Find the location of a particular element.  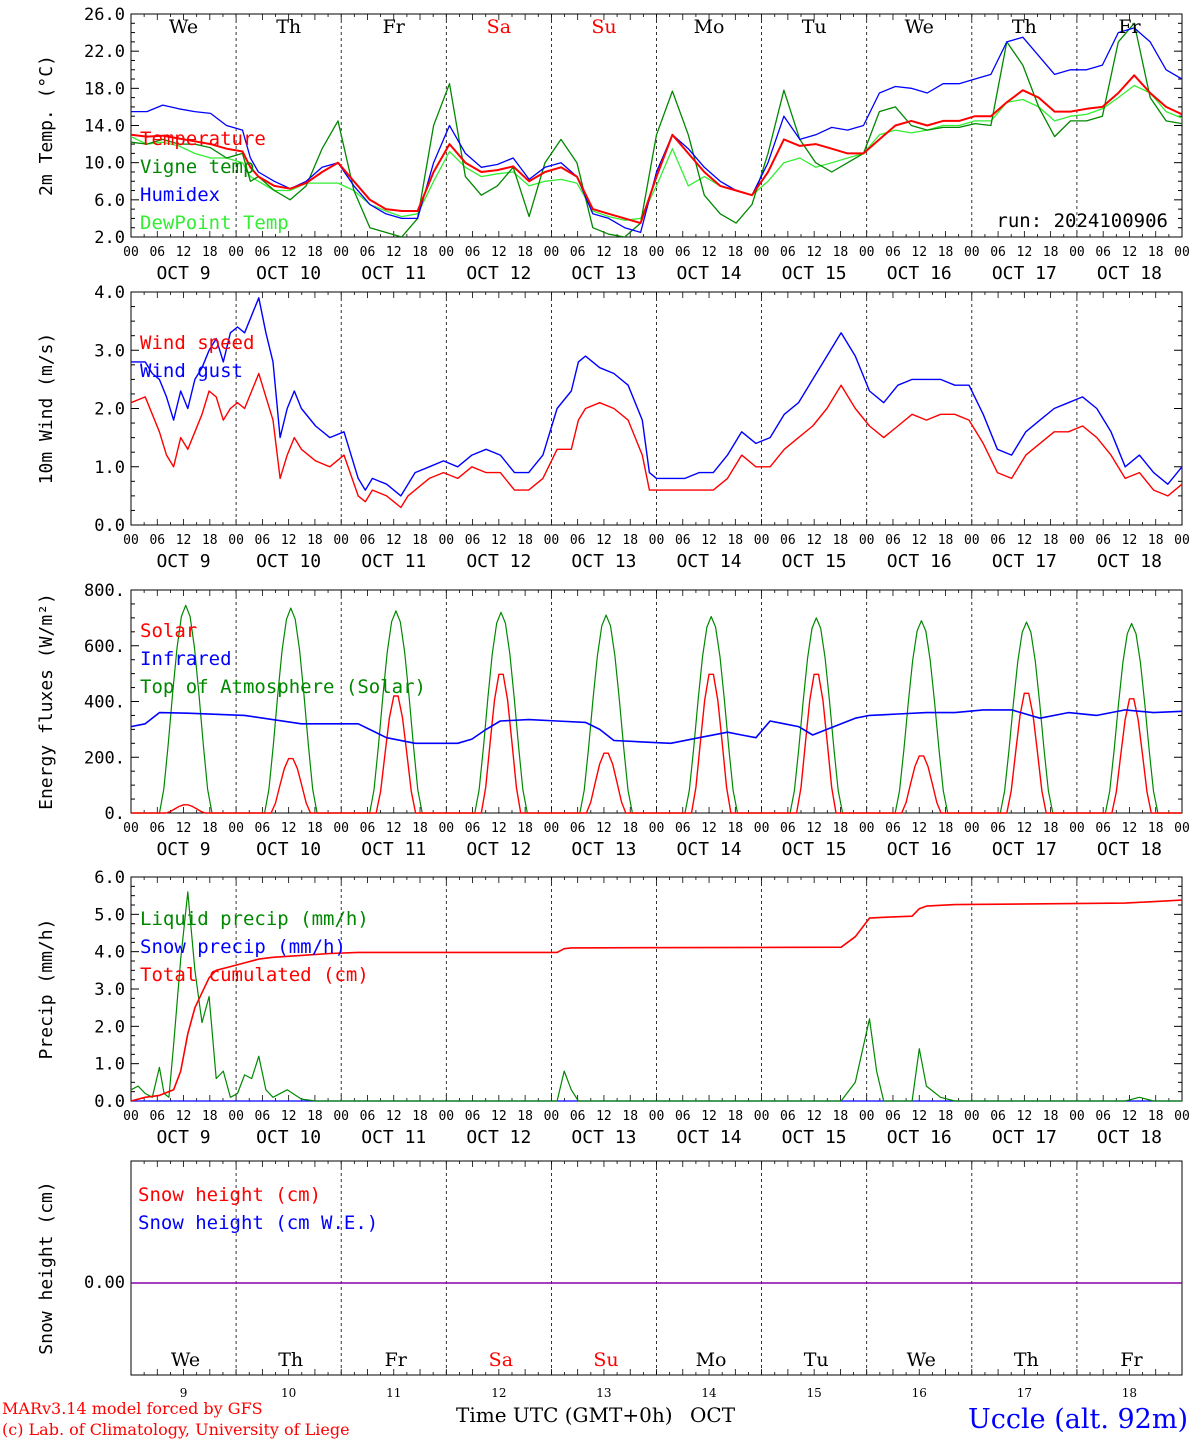

series-line-wind-gust is located at coordinates (657, 397).